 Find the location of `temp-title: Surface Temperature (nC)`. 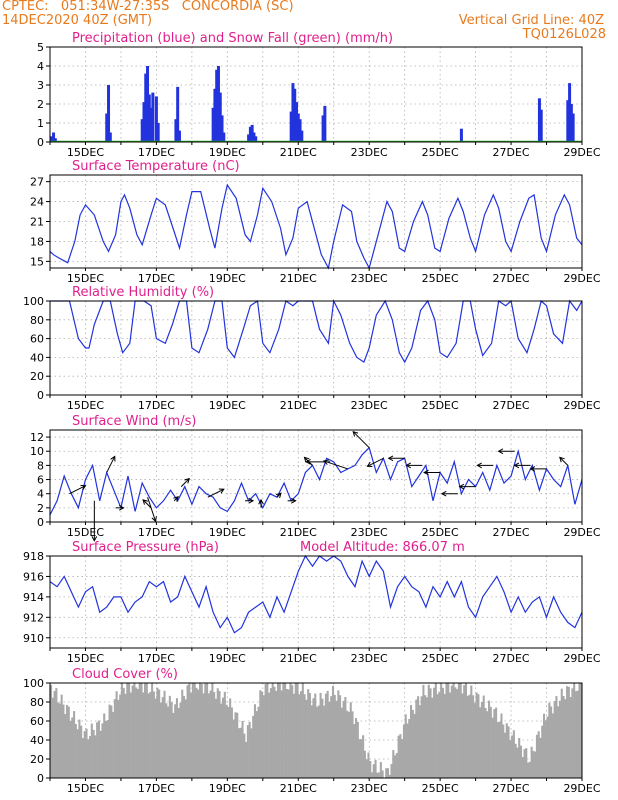

temp-title: Surface Temperature (nC) is located at coordinates (156, 166).